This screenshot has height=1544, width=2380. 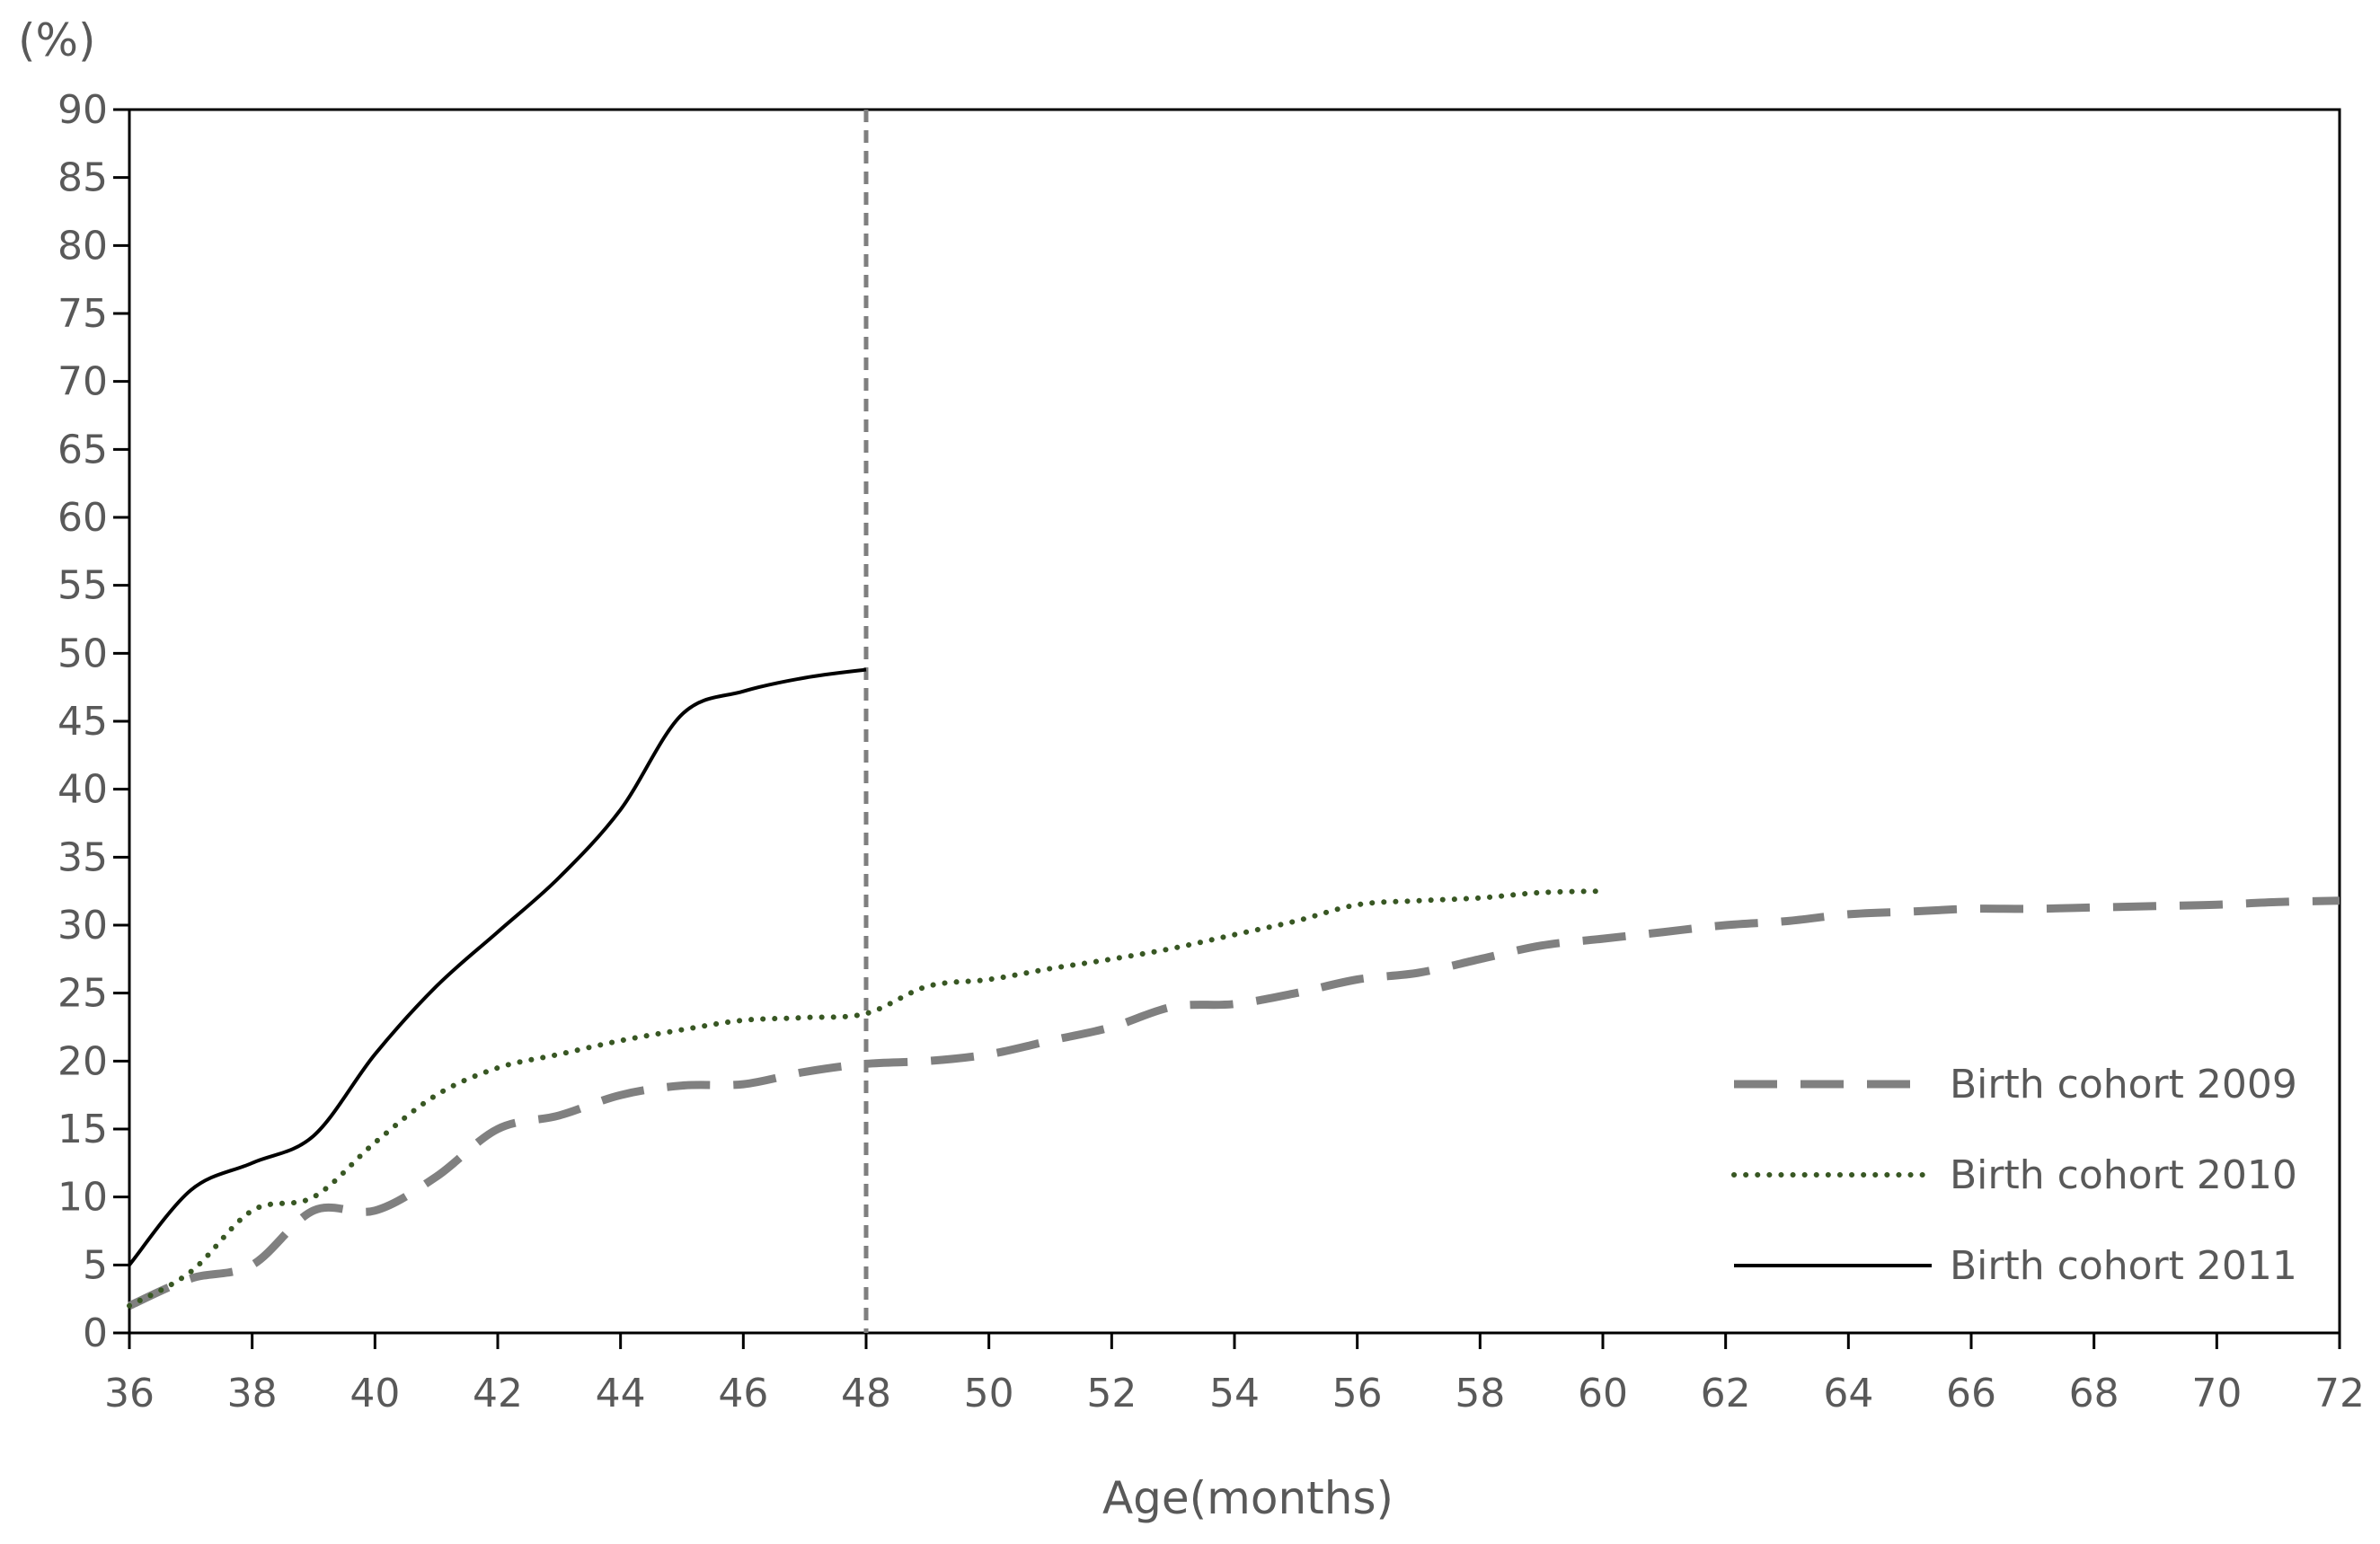 What do you see at coordinates (83, 449) in the screenshot?
I see `y-tick-label: 65` at bounding box center [83, 449].